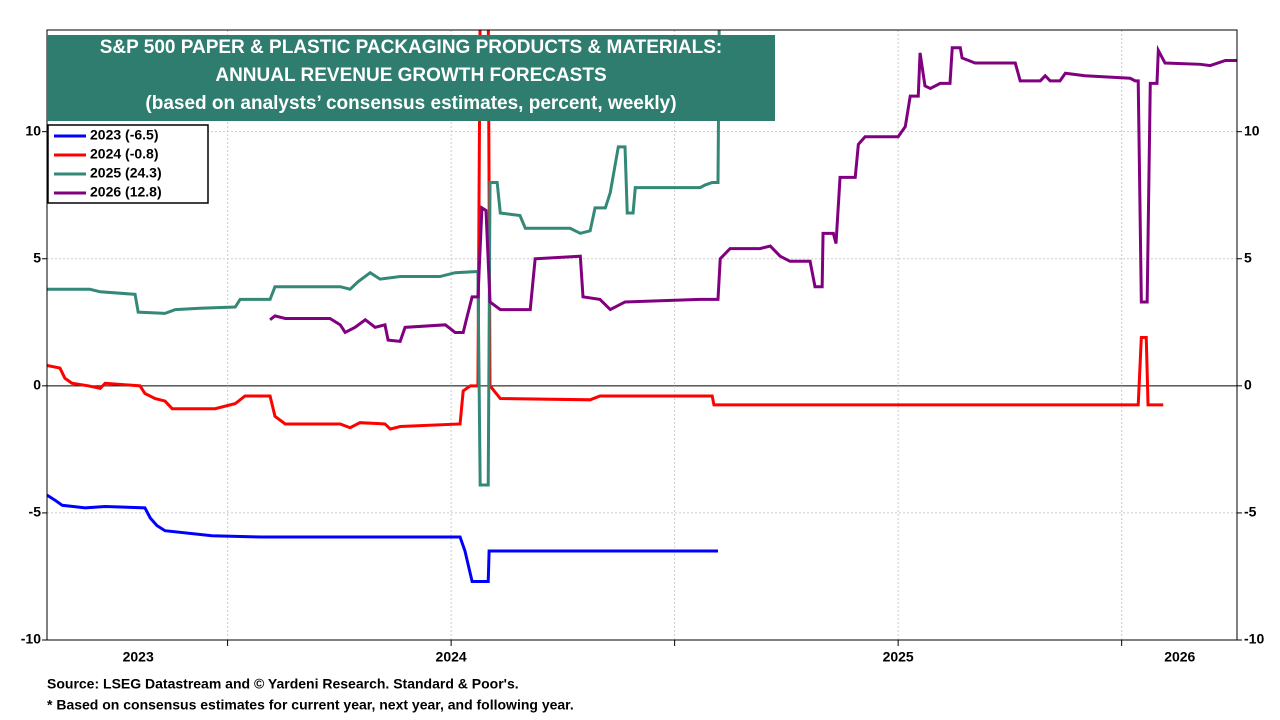  Describe the element at coordinates (35, 512) in the screenshot. I see `y-tick-label: -5` at that location.